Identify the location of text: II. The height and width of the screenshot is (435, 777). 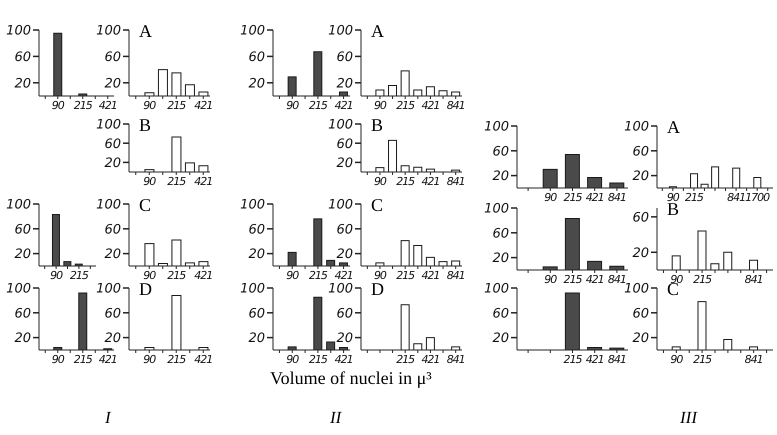
(336, 418).